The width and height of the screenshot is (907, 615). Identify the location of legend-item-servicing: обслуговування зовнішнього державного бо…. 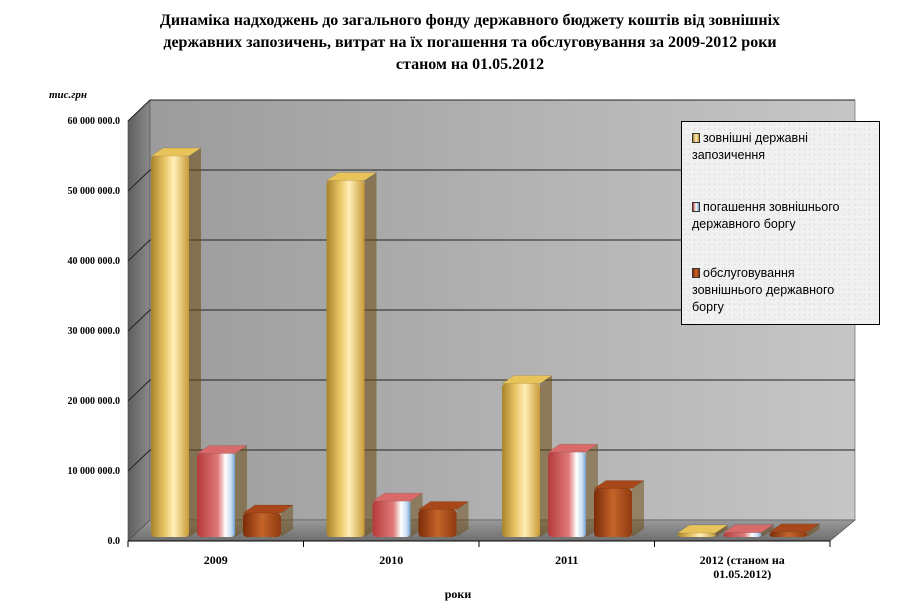
(782, 290).